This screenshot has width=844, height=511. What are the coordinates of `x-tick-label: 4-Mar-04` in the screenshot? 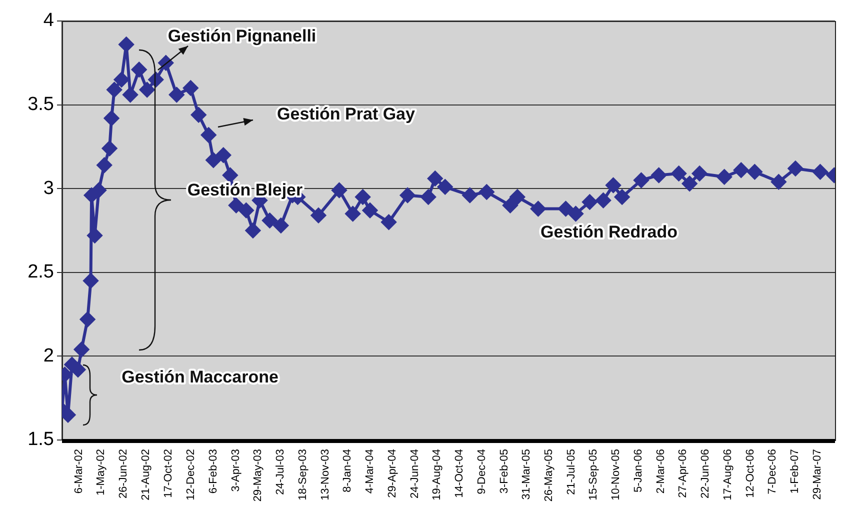 It's located at (370, 471).